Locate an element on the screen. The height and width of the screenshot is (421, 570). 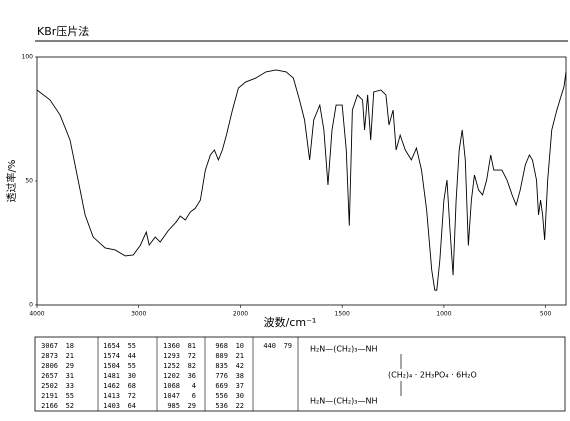
peak-wavenumber: 776 is located at coordinates (221, 376).